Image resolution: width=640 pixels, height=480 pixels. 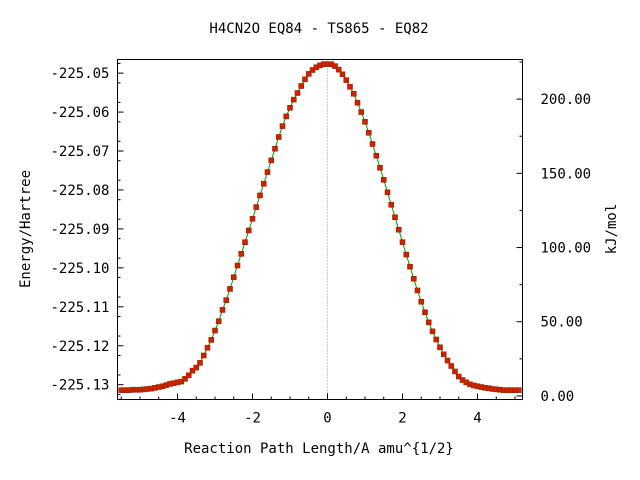 What do you see at coordinates (566, 100) in the screenshot?
I see `y2-tick-label: 200.00` at bounding box center [566, 100].